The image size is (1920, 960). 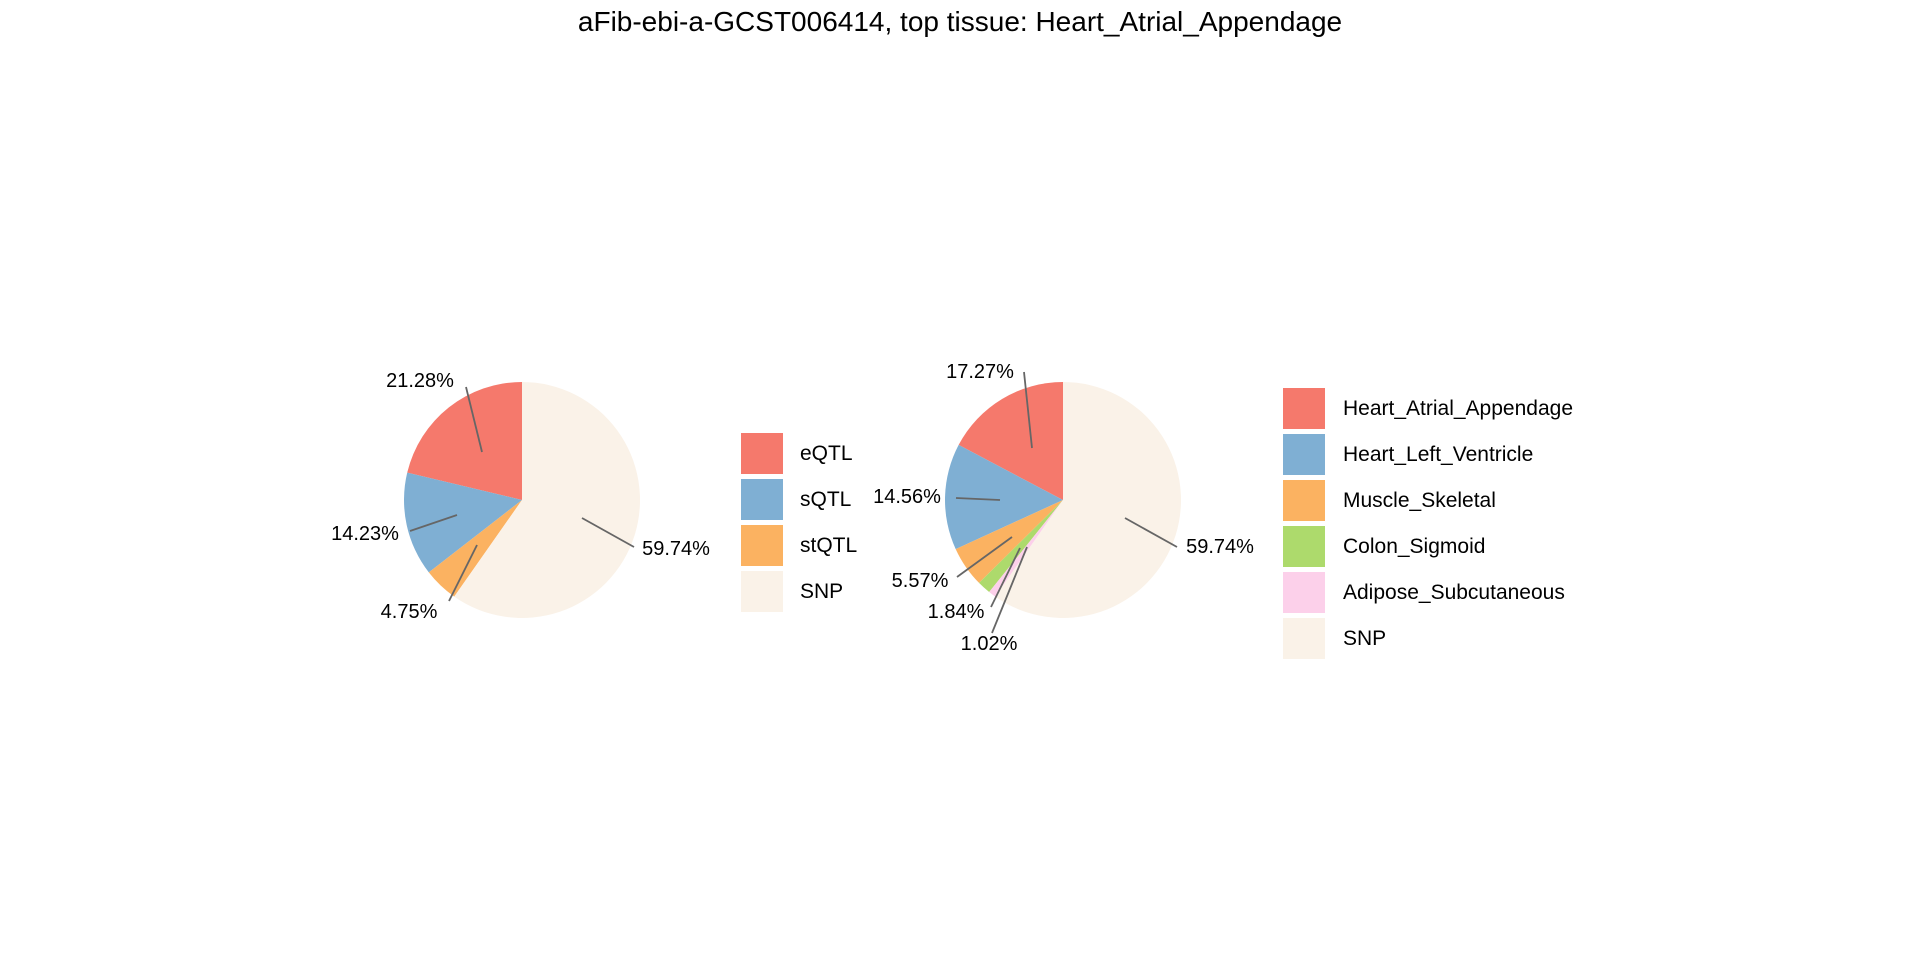 I want to click on qtl-type-pie-label-eQTL: 21.28%, so click(x=420, y=381).